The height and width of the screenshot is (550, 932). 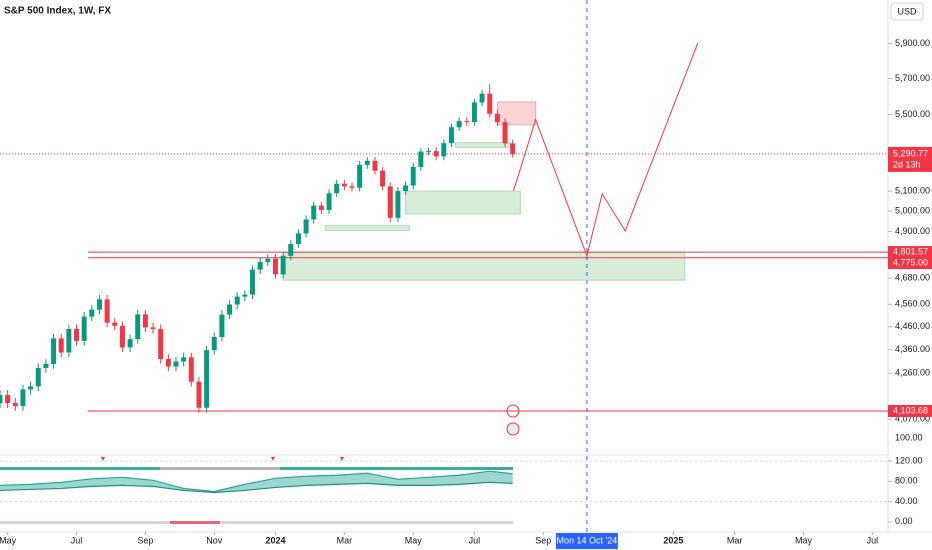 What do you see at coordinates (910, 153) in the screenshot?
I see `last-price-label: 5,290.77` at bounding box center [910, 153].